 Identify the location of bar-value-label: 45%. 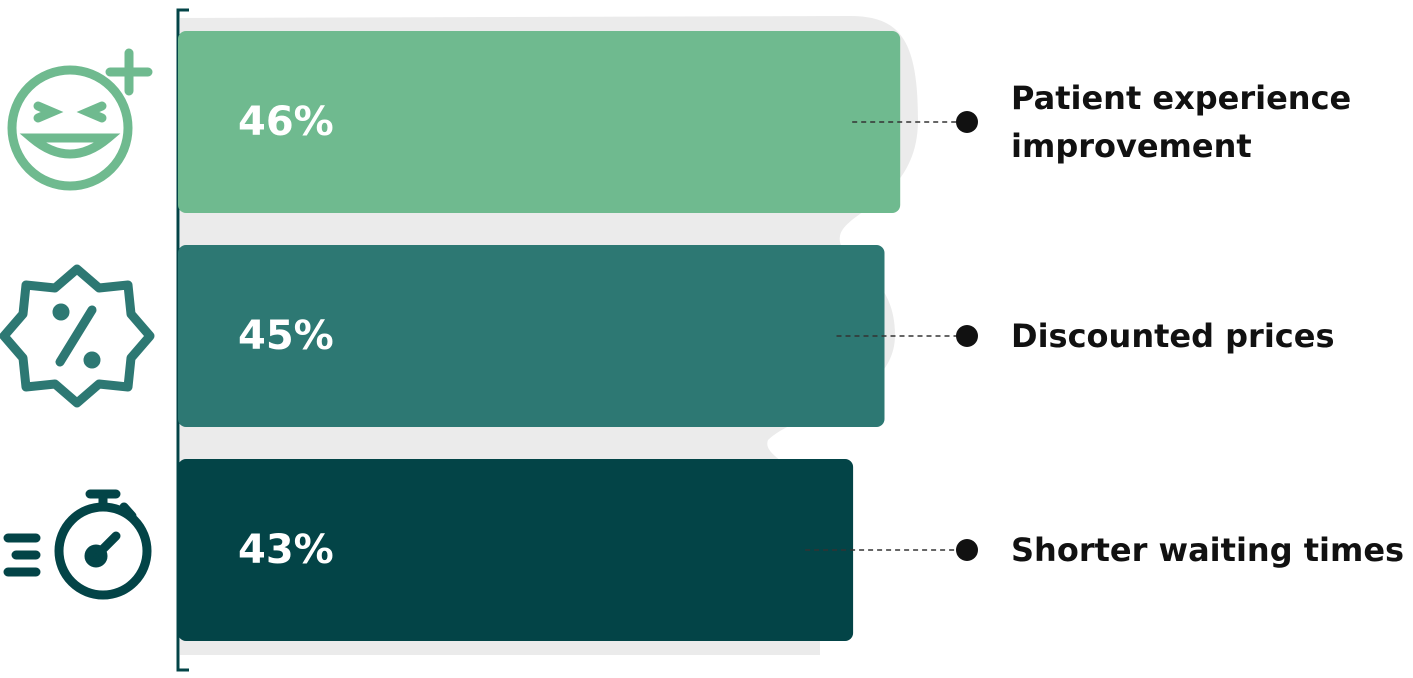
(286, 336).